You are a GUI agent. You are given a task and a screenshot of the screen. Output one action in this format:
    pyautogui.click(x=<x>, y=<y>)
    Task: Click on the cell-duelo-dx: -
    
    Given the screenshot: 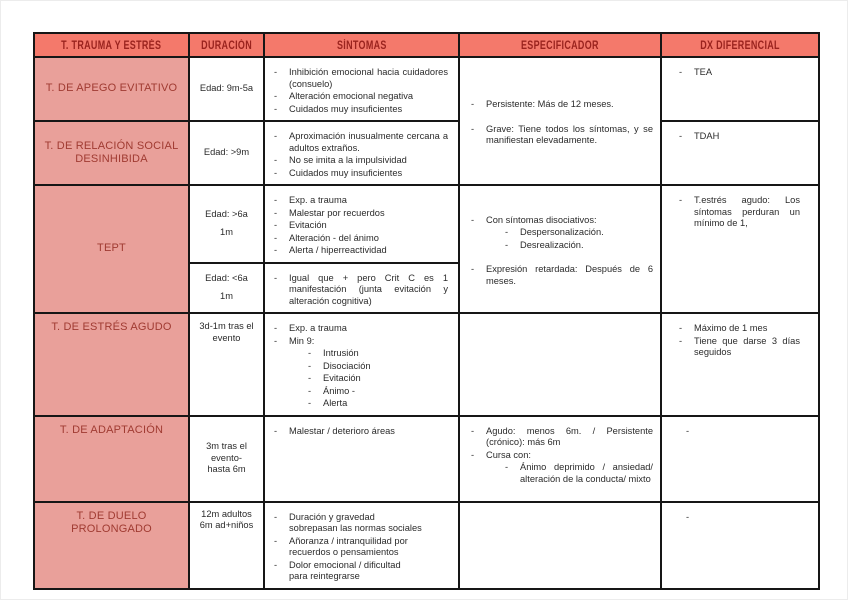 What is the action you would take?
    pyautogui.click(x=740, y=545)
    